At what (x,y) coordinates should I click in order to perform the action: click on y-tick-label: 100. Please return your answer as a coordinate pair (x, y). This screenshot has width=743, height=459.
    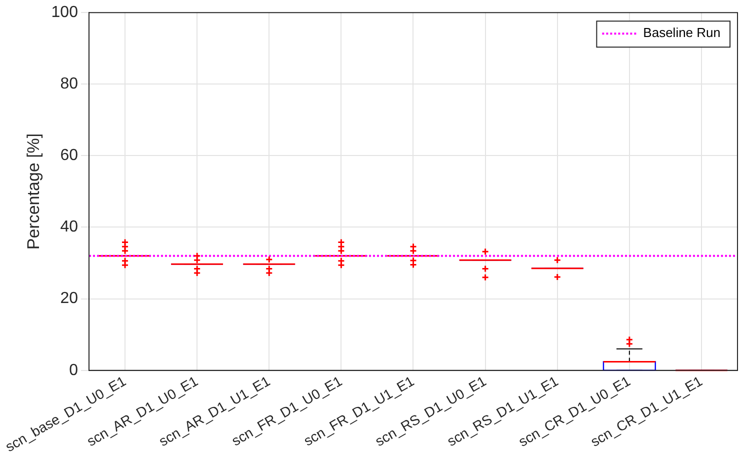
    Looking at the image, I should click on (64, 13).